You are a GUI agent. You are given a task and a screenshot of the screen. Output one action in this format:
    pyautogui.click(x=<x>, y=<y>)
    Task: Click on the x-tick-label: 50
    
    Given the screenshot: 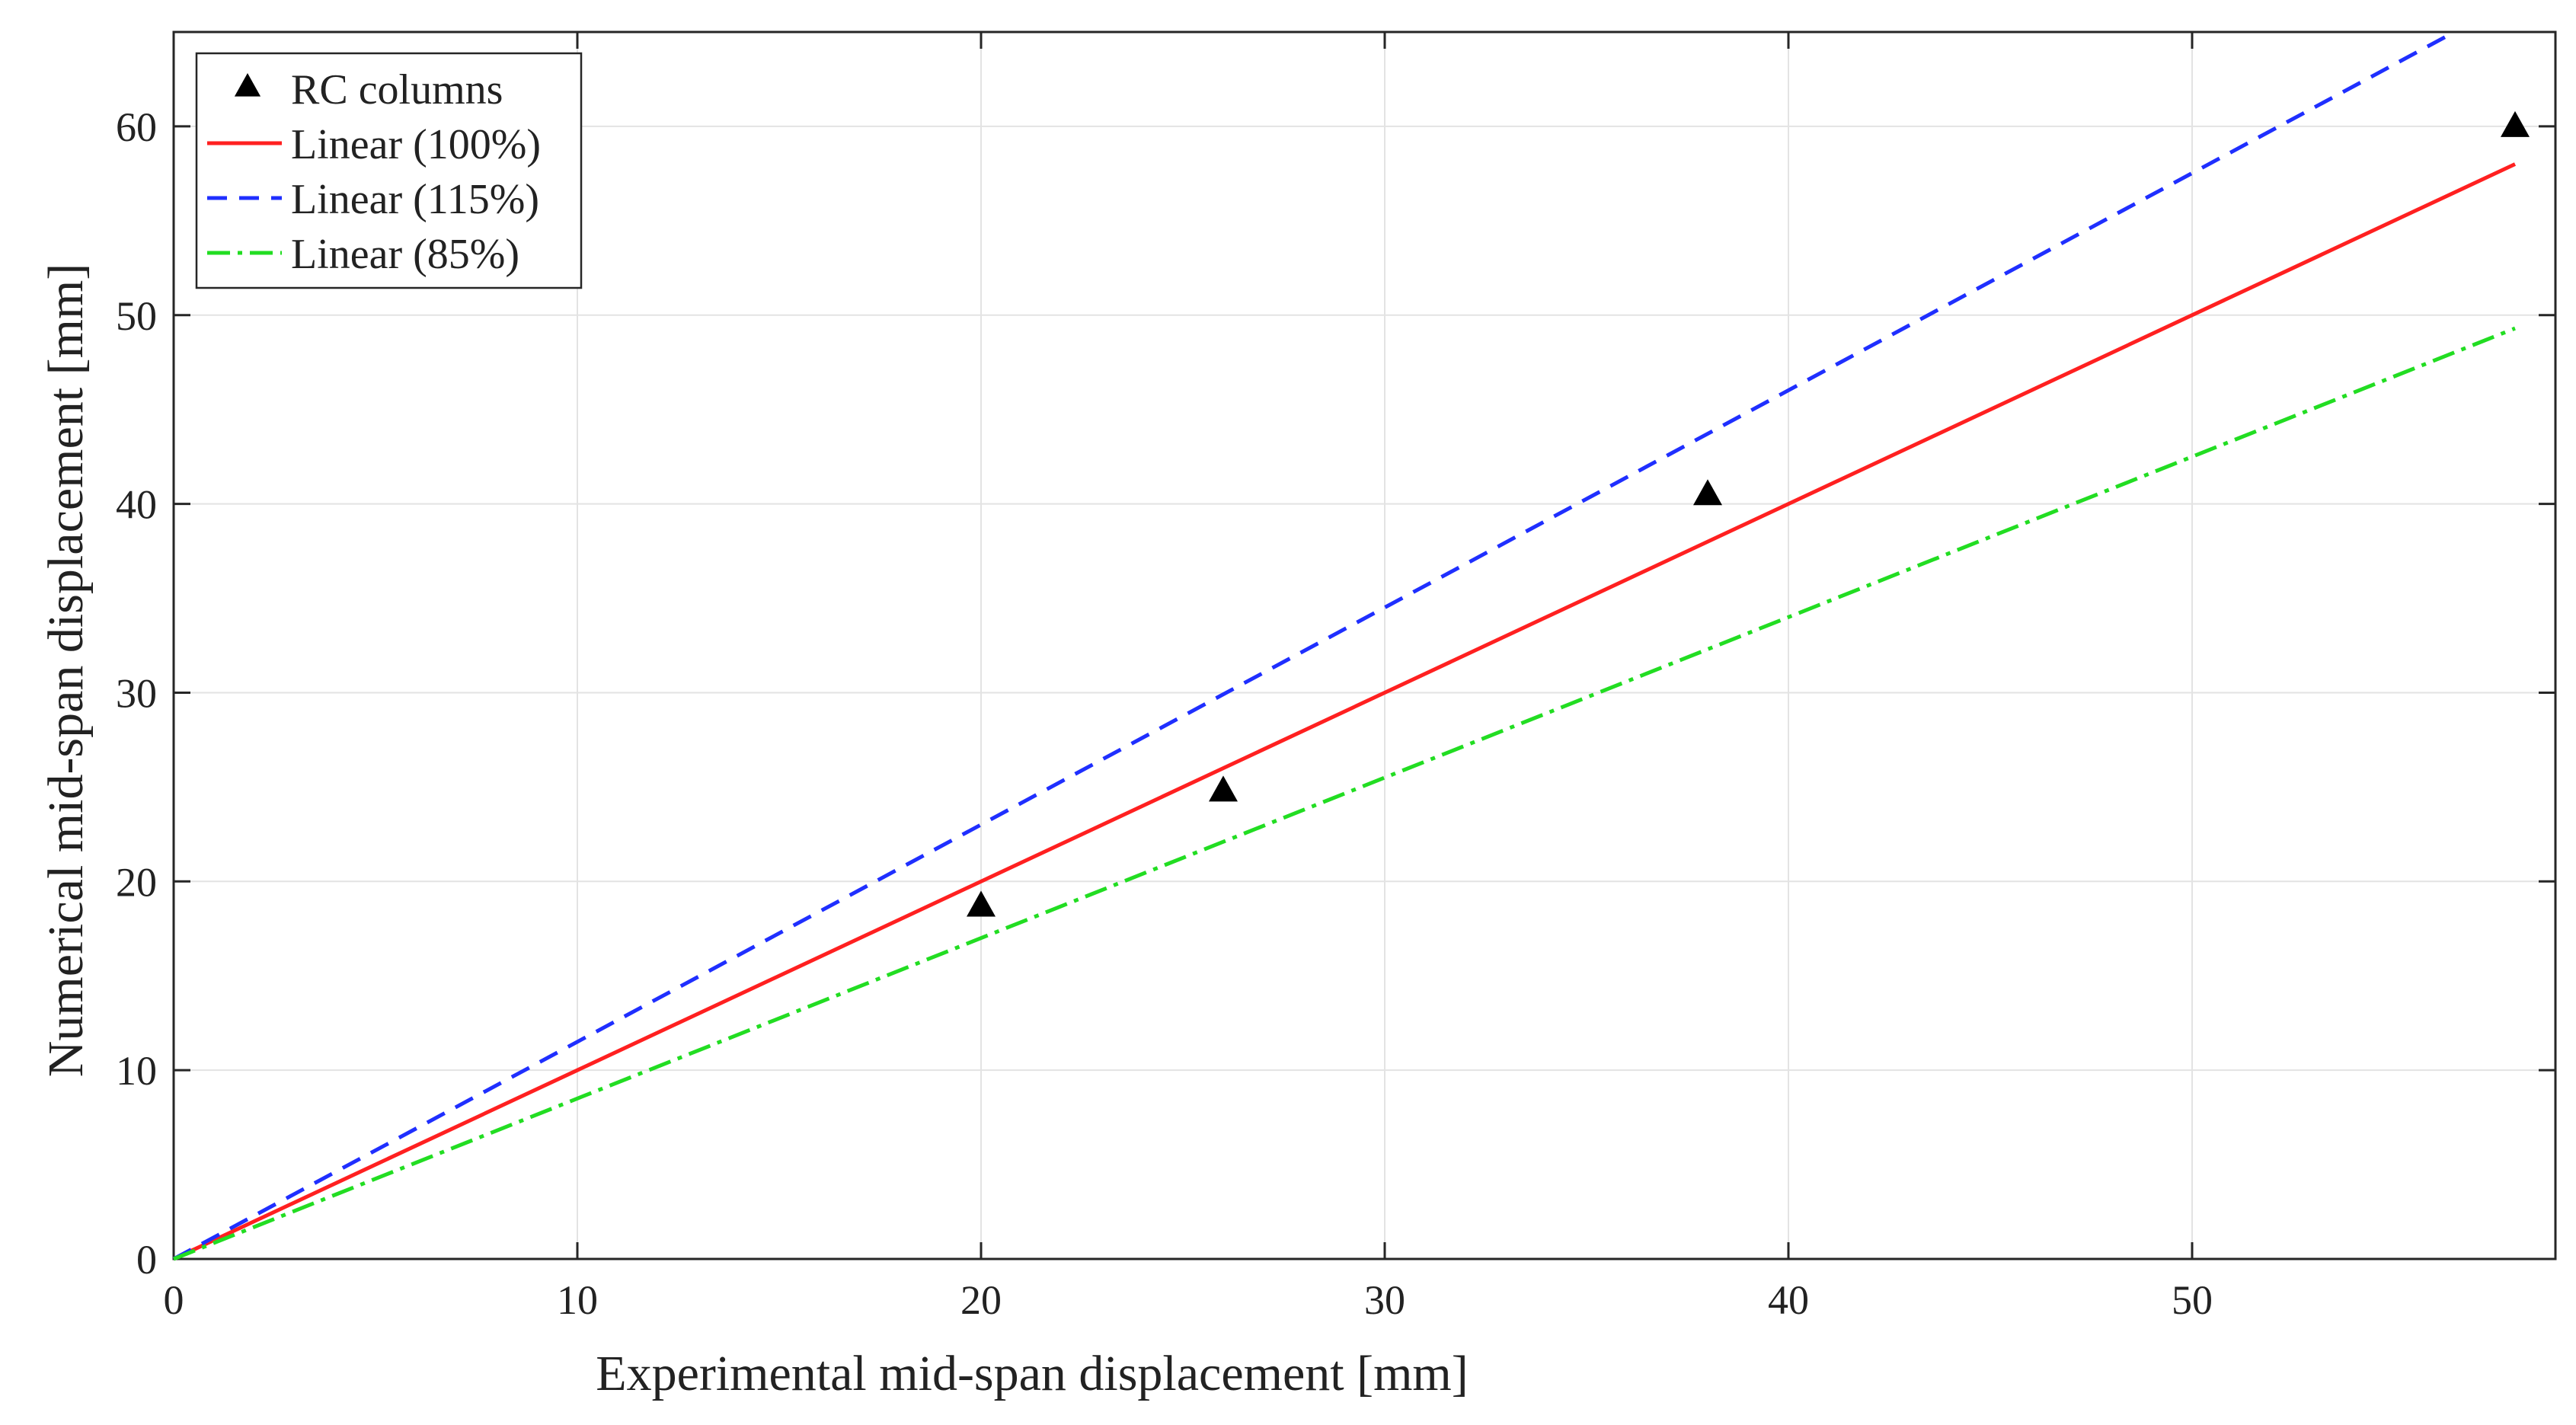 What is the action you would take?
    pyautogui.click(x=2192, y=1300)
    